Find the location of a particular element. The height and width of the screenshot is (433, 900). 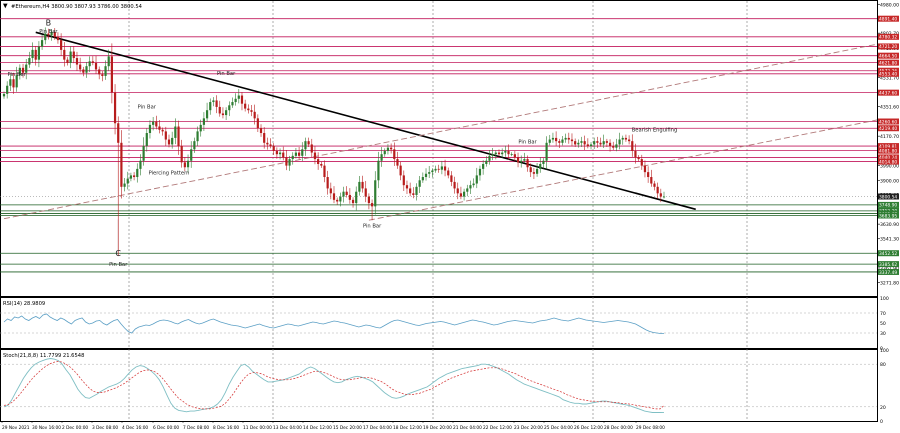

time-tick-label-9: 13 Dec 04:00 is located at coordinates (287, 428).